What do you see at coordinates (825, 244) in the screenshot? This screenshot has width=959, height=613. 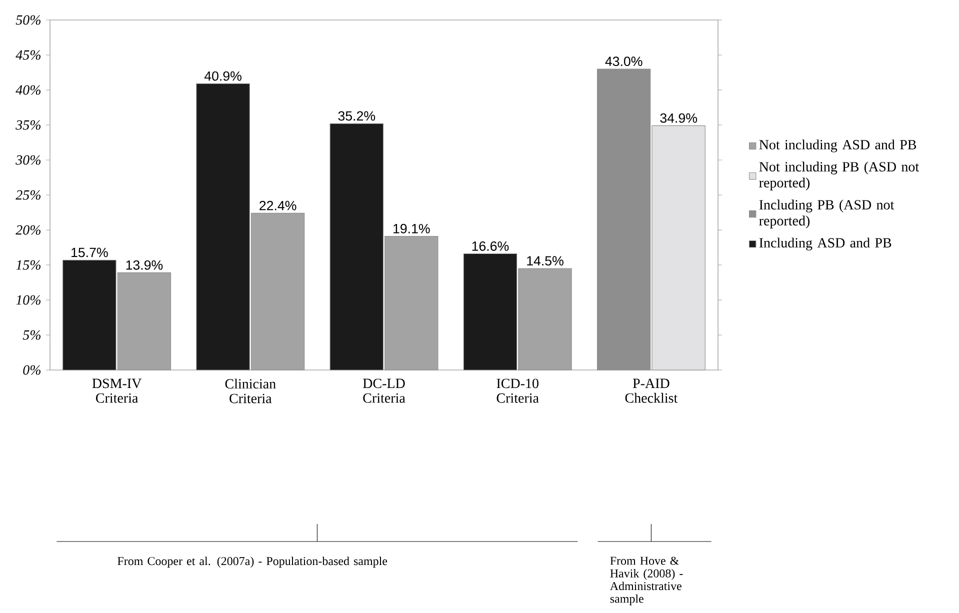 I see `legend-label: Including ASD and PB` at bounding box center [825, 244].